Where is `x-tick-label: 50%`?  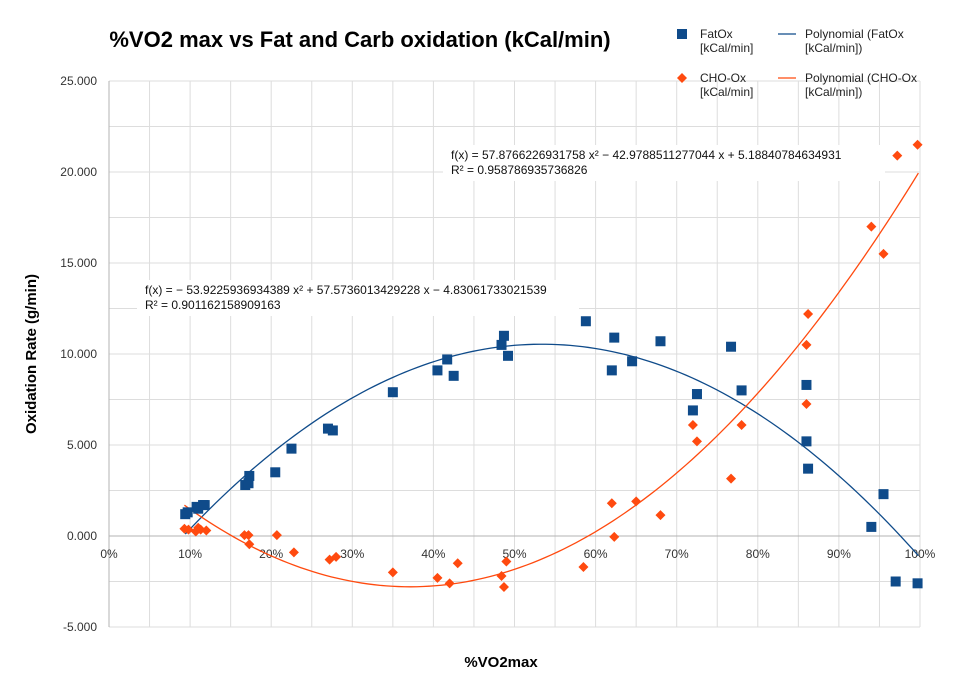 x-tick-label: 50% is located at coordinates (514, 554).